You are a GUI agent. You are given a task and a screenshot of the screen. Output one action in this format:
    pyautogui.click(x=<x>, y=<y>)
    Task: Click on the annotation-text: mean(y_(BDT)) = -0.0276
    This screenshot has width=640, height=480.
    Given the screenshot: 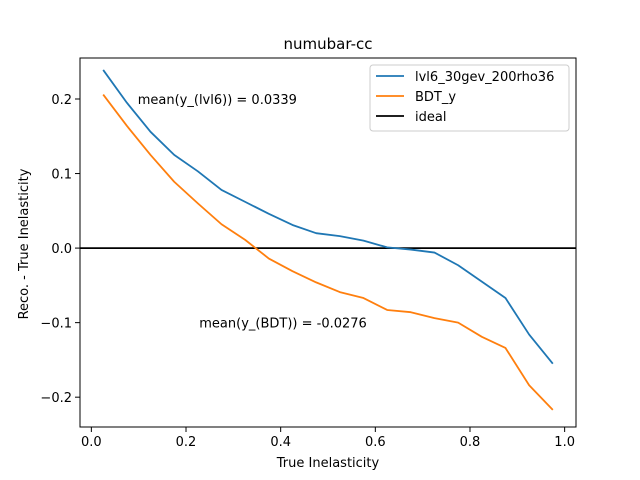 What is the action you would take?
    pyautogui.click(x=283, y=324)
    